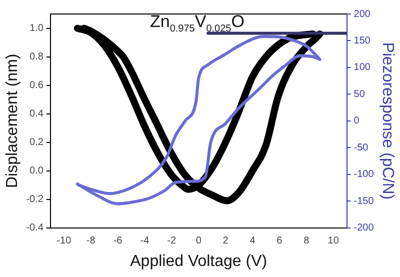 The image size is (400, 277). Describe the element at coordinates (225, 241) in the screenshot. I see `x-tick-label: 2` at that location.